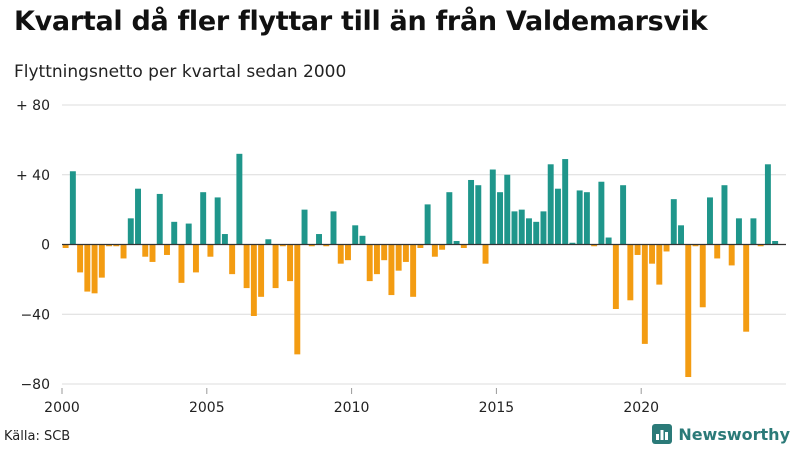 The height and width of the screenshot is (450, 800). Describe the element at coordinates (662, 434) in the screenshot. I see `bar-chart-icon` at that location.